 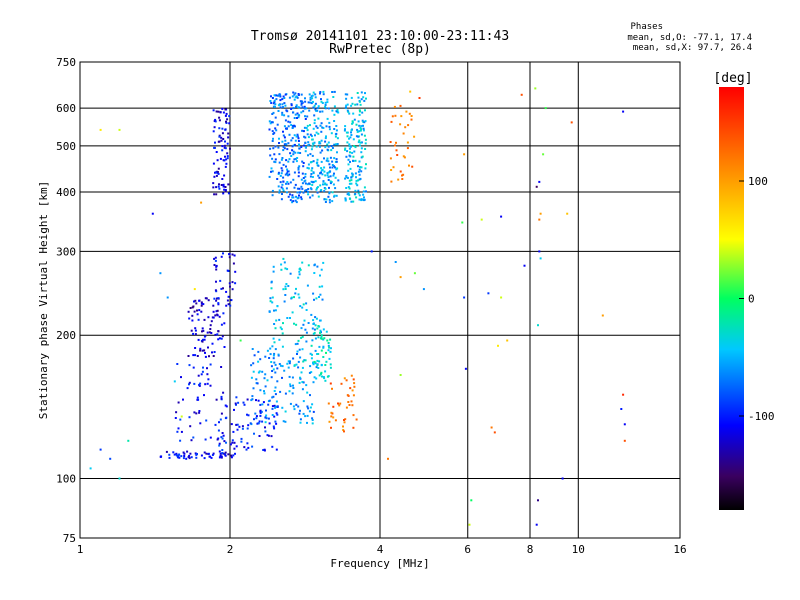 What do you see at coordinates (732, 78) in the screenshot?
I see `colorbar-unit: [deg]` at bounding box center [732, 78].